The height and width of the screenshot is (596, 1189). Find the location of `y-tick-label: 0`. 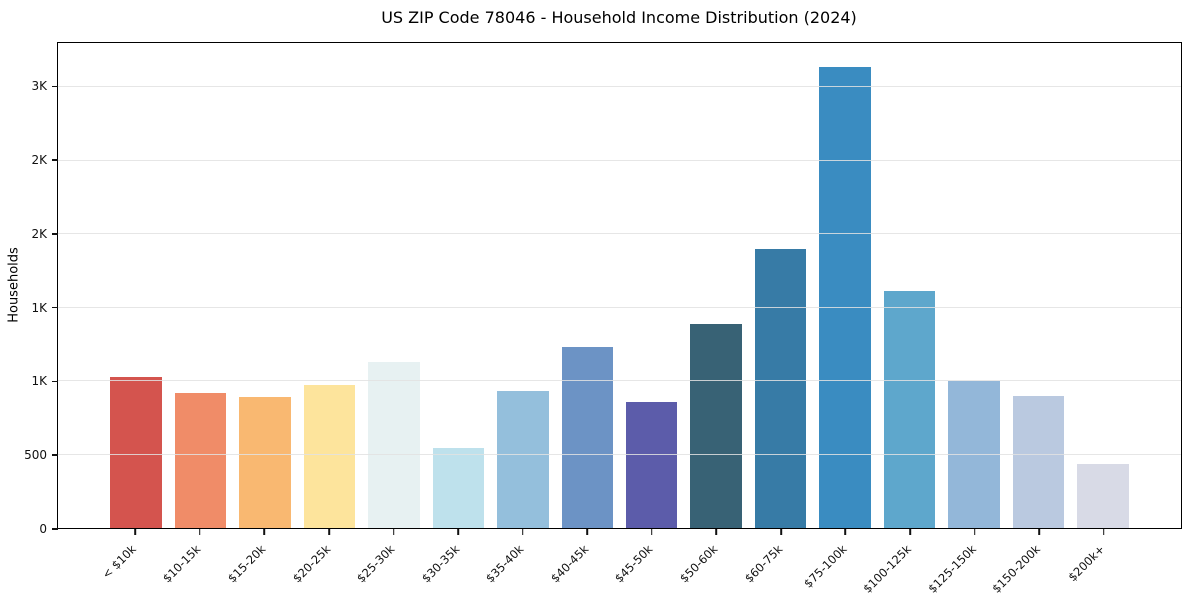

y-tick-label: 0 is located at coordinates (43, 529).